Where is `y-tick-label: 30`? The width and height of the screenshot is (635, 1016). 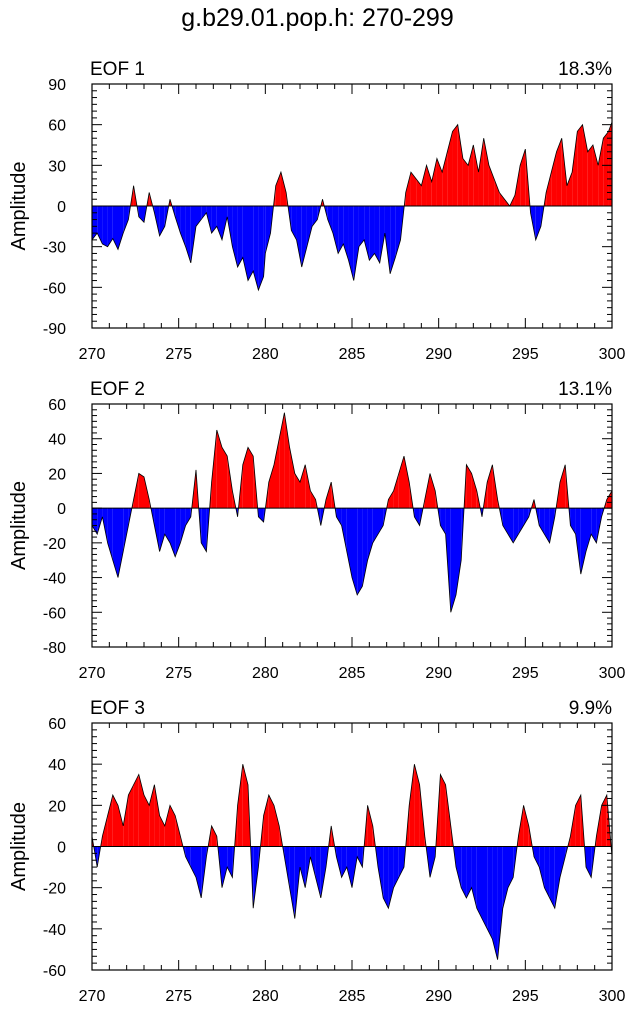
y-tick-label: 30 is located at coordinates (57, 166).